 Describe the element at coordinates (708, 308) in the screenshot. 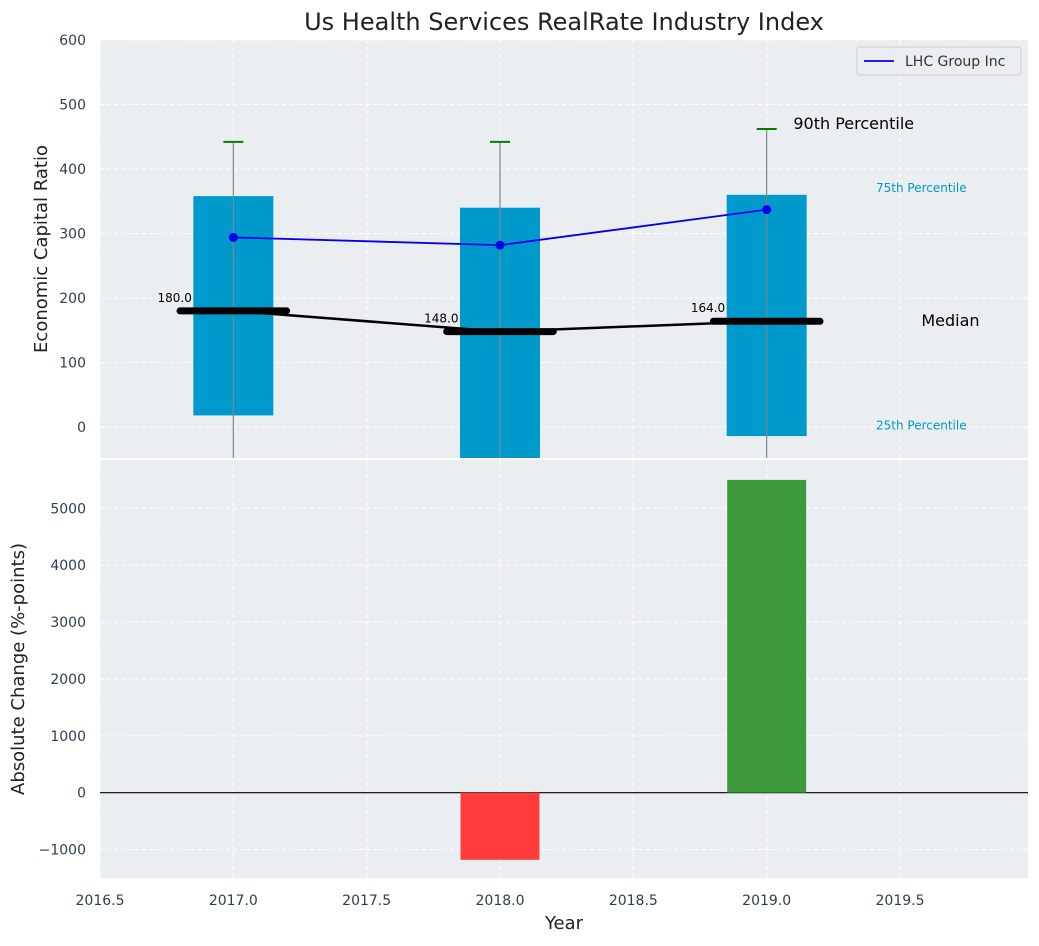

I see `median-value-label: 164.0` at that location.